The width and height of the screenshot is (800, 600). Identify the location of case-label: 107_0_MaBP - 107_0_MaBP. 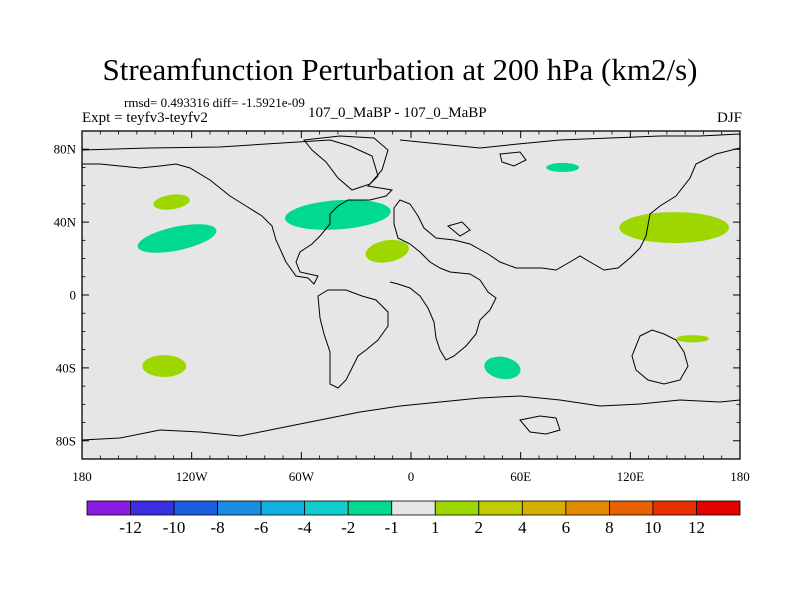
(397, 113).